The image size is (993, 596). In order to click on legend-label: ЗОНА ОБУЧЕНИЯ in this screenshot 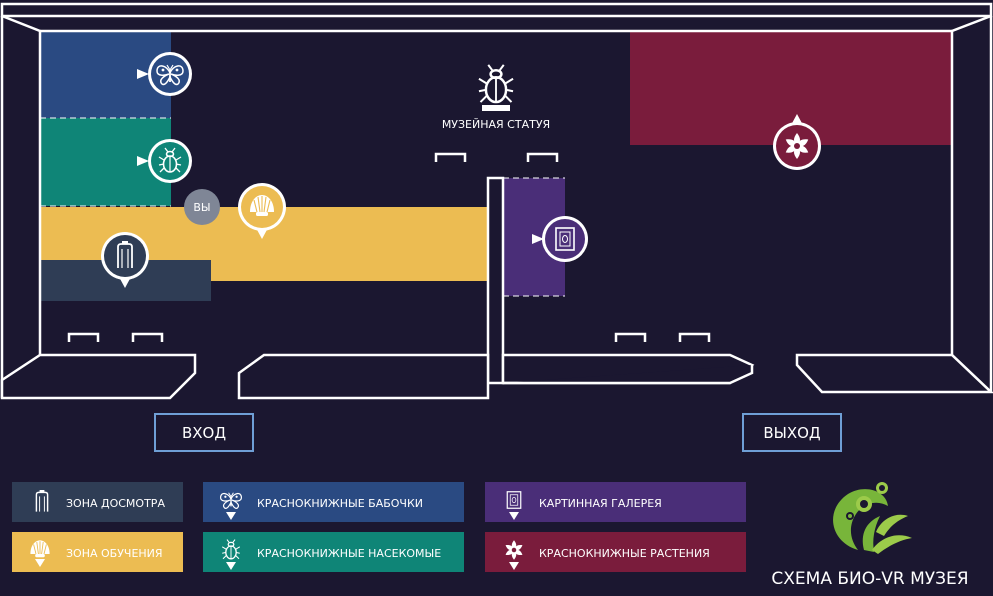, I will do `click(114, 553)`.